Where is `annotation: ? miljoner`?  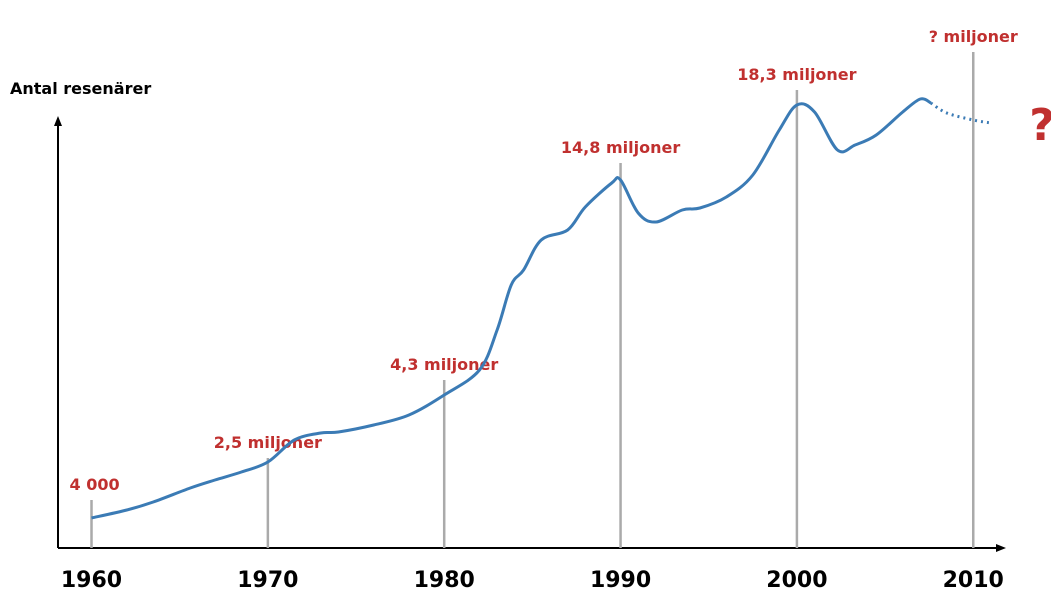
annotation: ? miljoner is located at coordinates (973, 36).